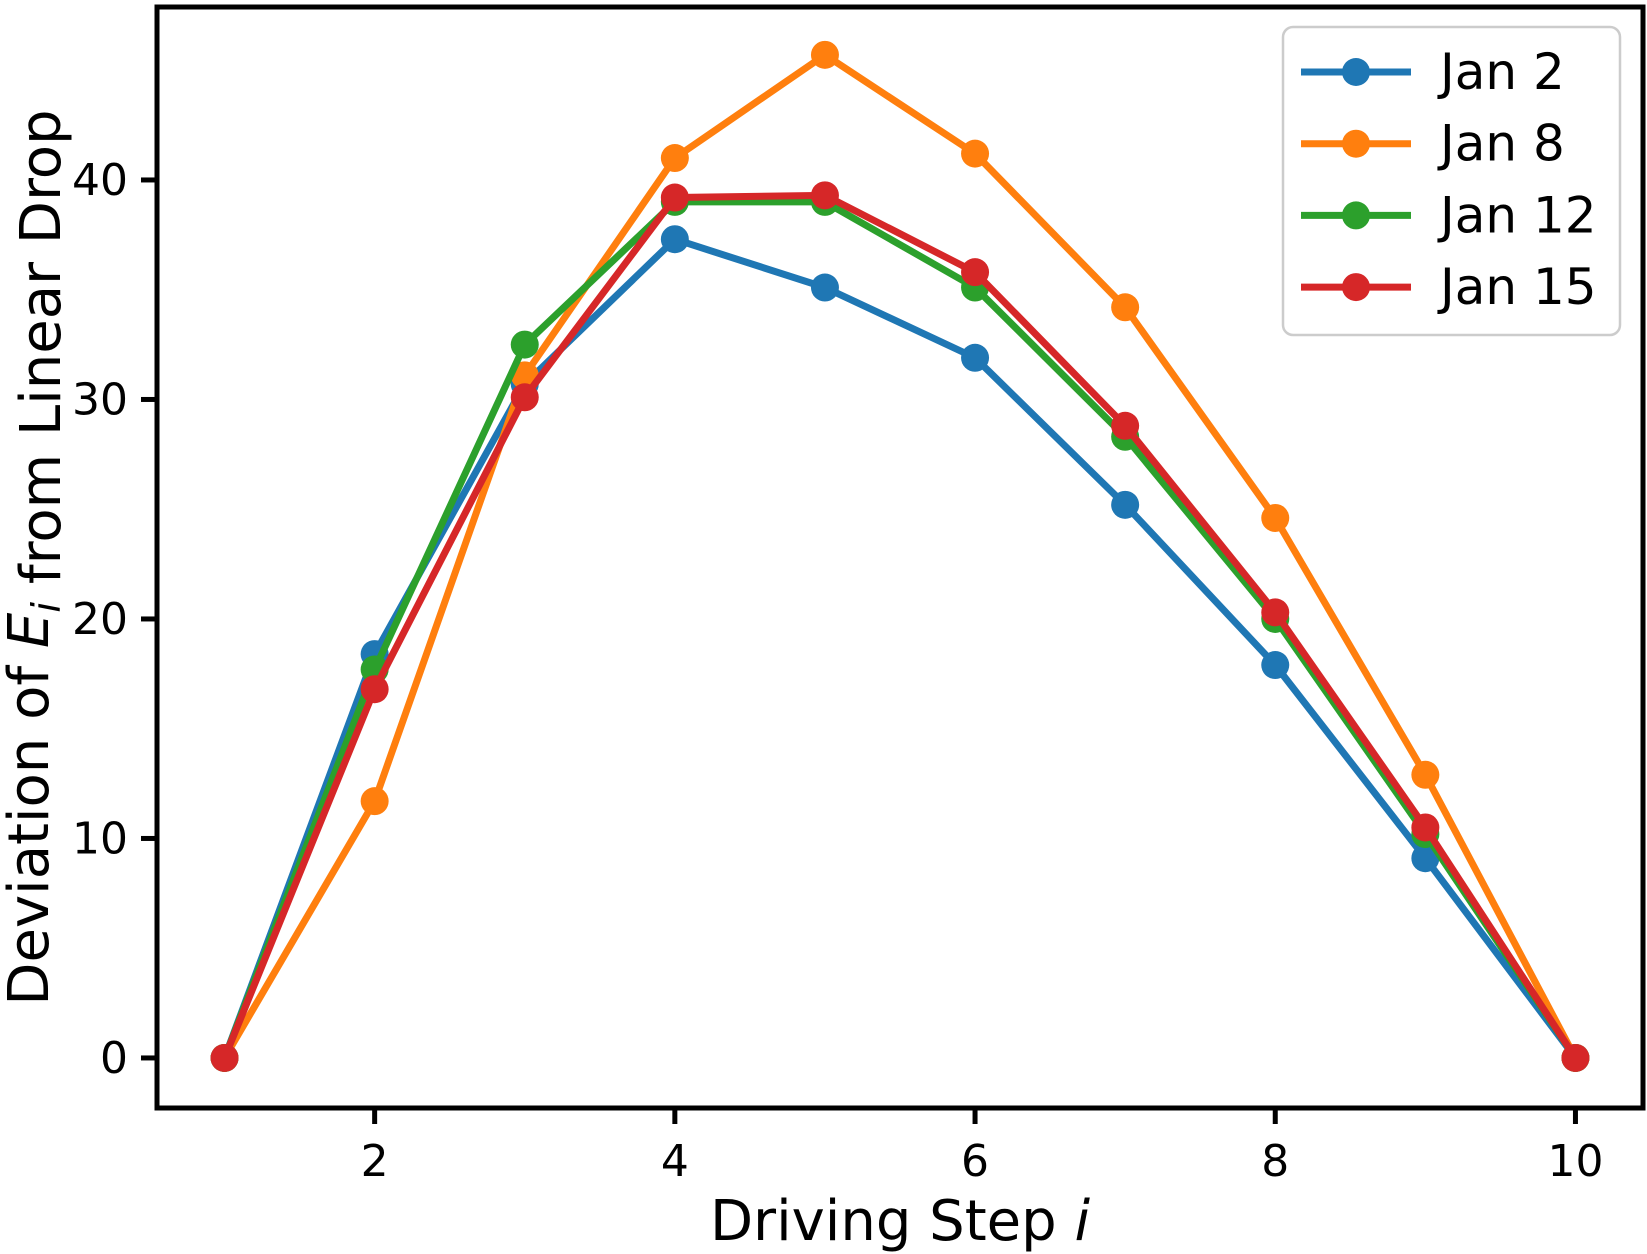 Image resolution: width=1647 pixels, height=1254 pixels. Describe the element at coordinates (1575, 1161) in the screenshot. I see `x-tick-label: 10` at that location.